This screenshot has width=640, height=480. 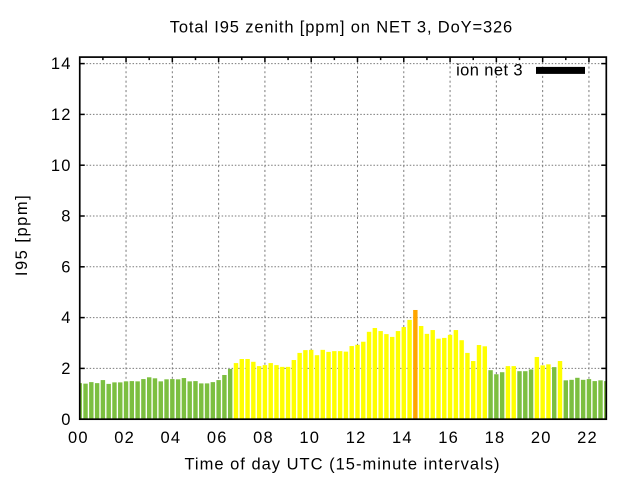 What do you see at coordinates (66, 318) in the screenshot?
I see `svg-text: 4` at bounding box center [66, 318].